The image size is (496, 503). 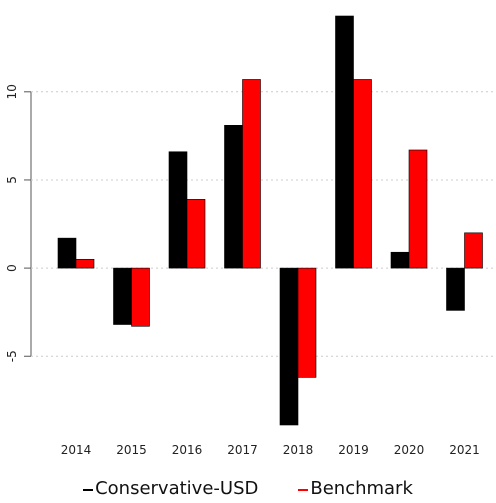 I want to click on legend: Conservative-USD Benchmark, so click(x=248, y=488).